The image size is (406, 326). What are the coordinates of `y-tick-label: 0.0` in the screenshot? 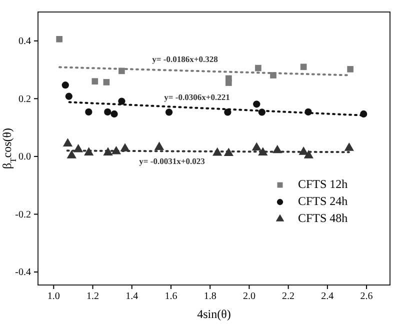 It's located at (24, 157).